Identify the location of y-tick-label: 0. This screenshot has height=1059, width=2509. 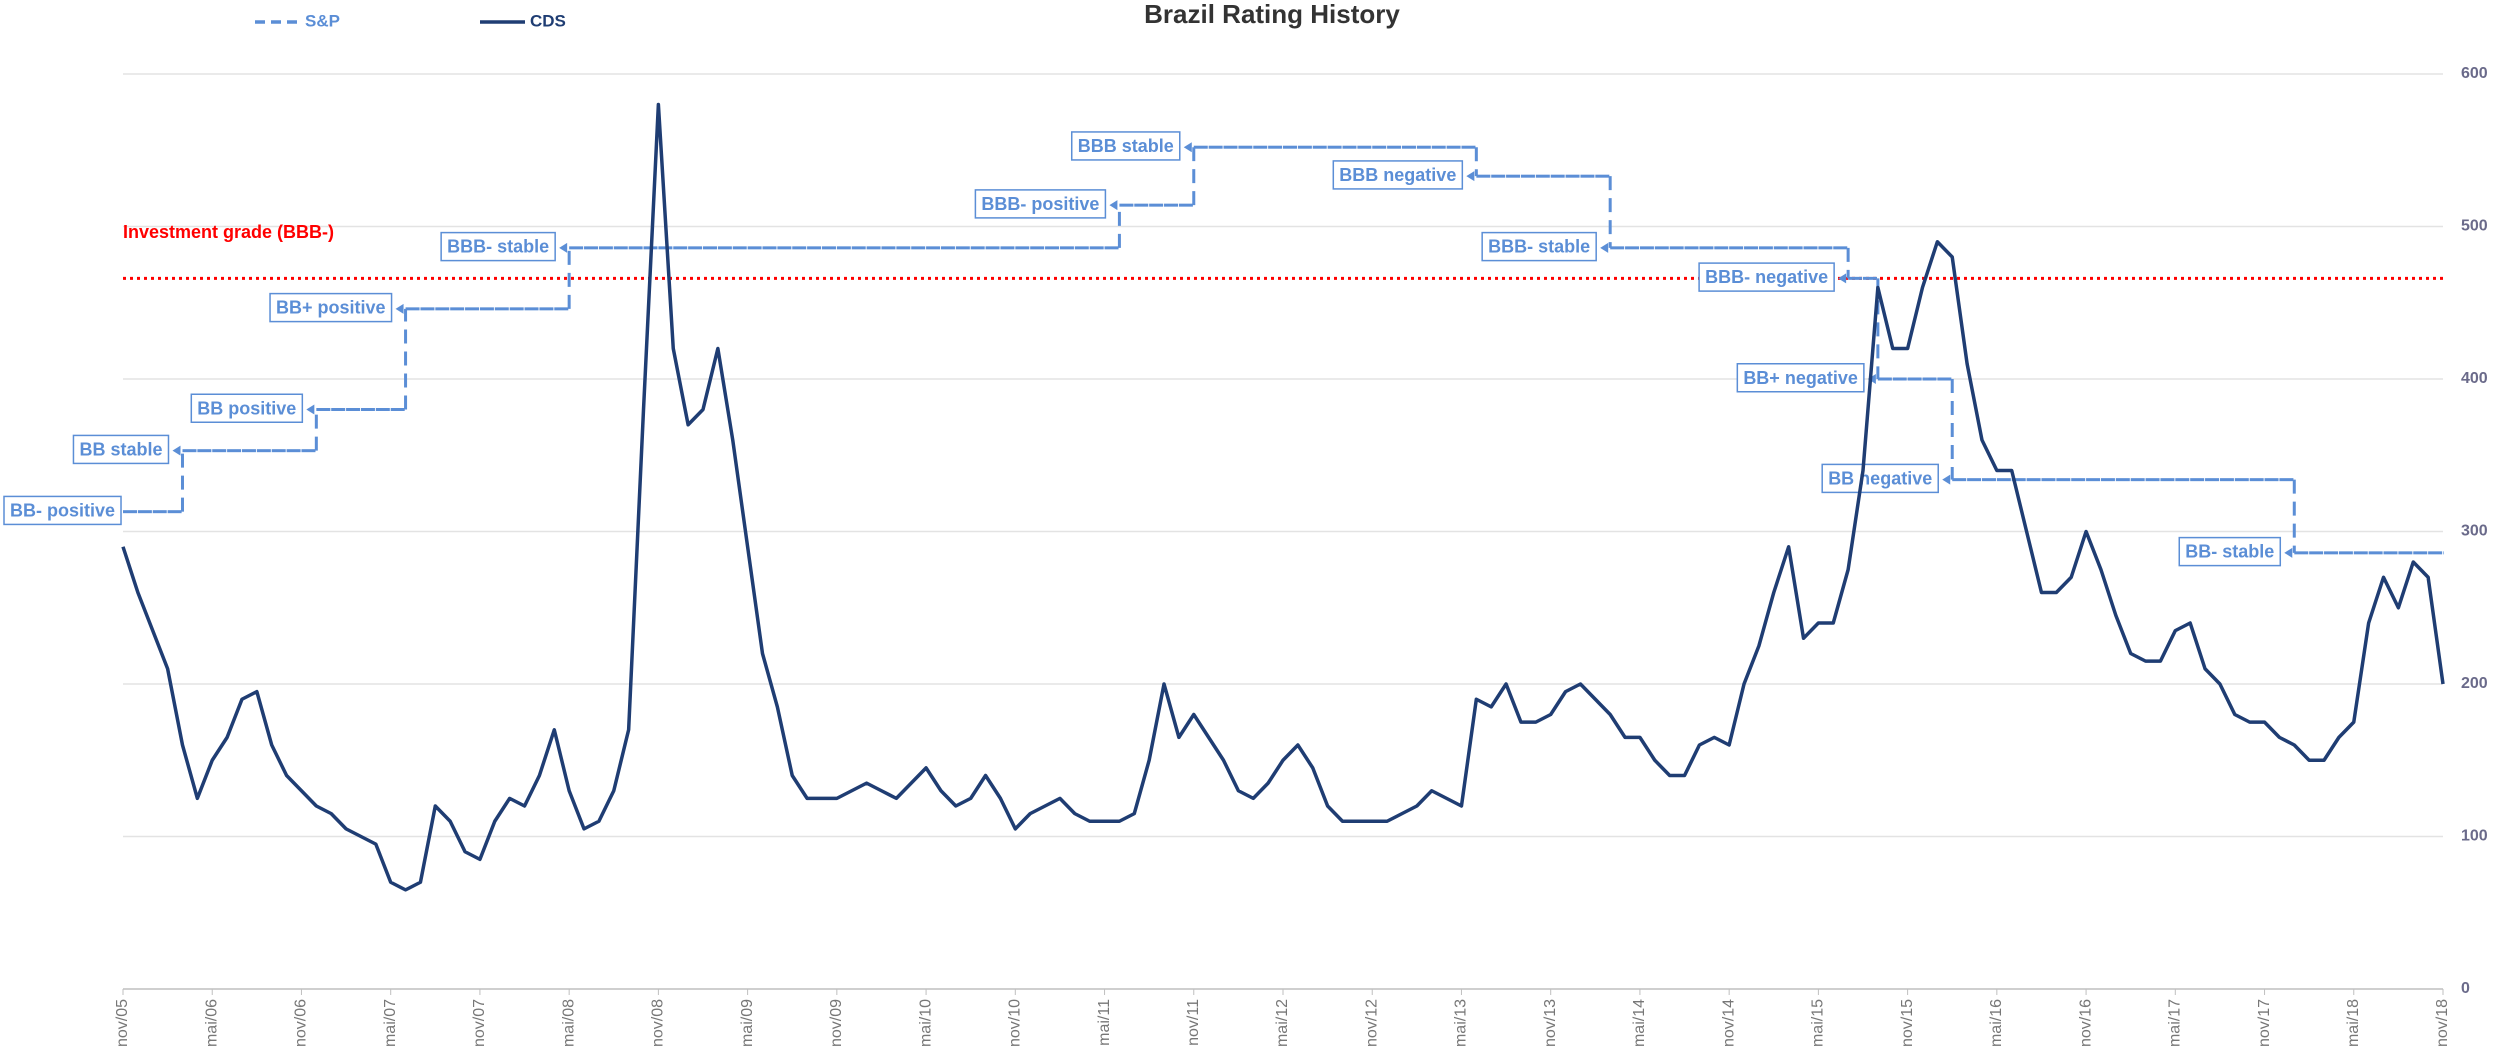
(2465, 988).